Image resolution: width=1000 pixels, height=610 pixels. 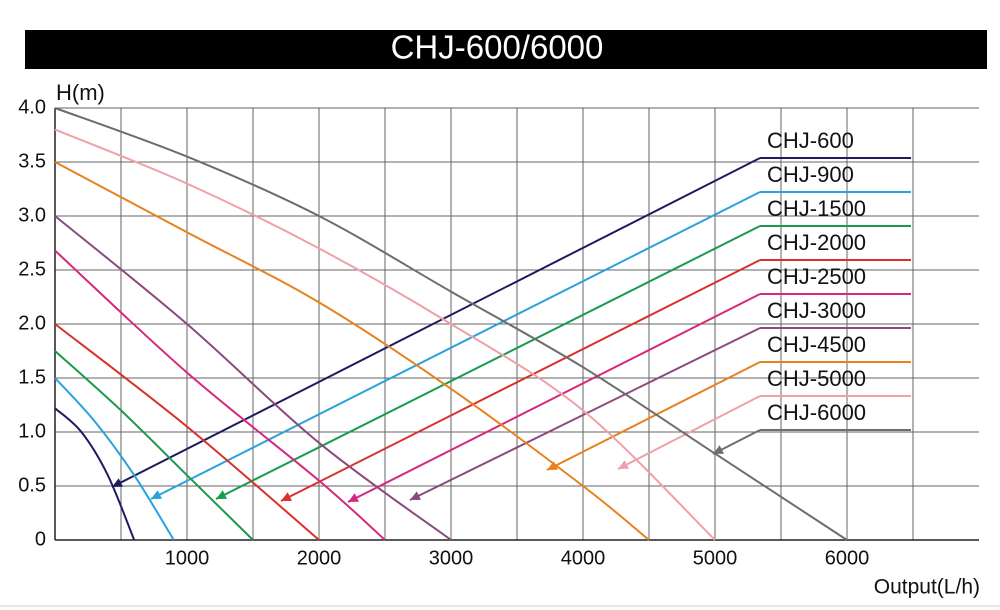 I want to click on x-tick-label: 2000, so click(x=319, y=558).